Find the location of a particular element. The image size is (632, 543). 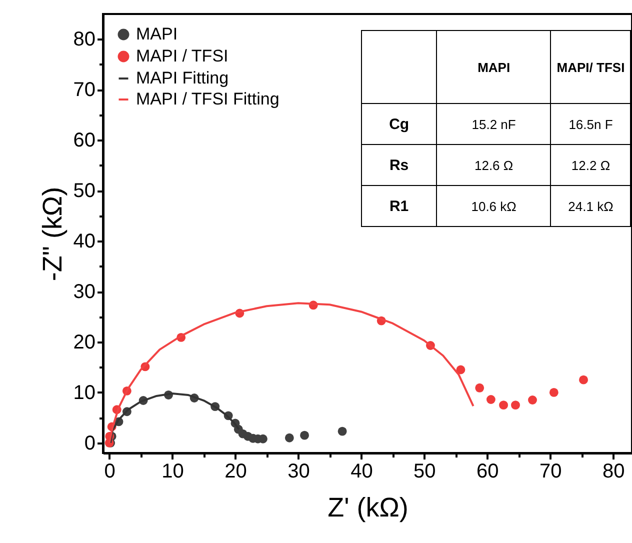

annotation: 15.2 nF is located at coordinates (493, 124).